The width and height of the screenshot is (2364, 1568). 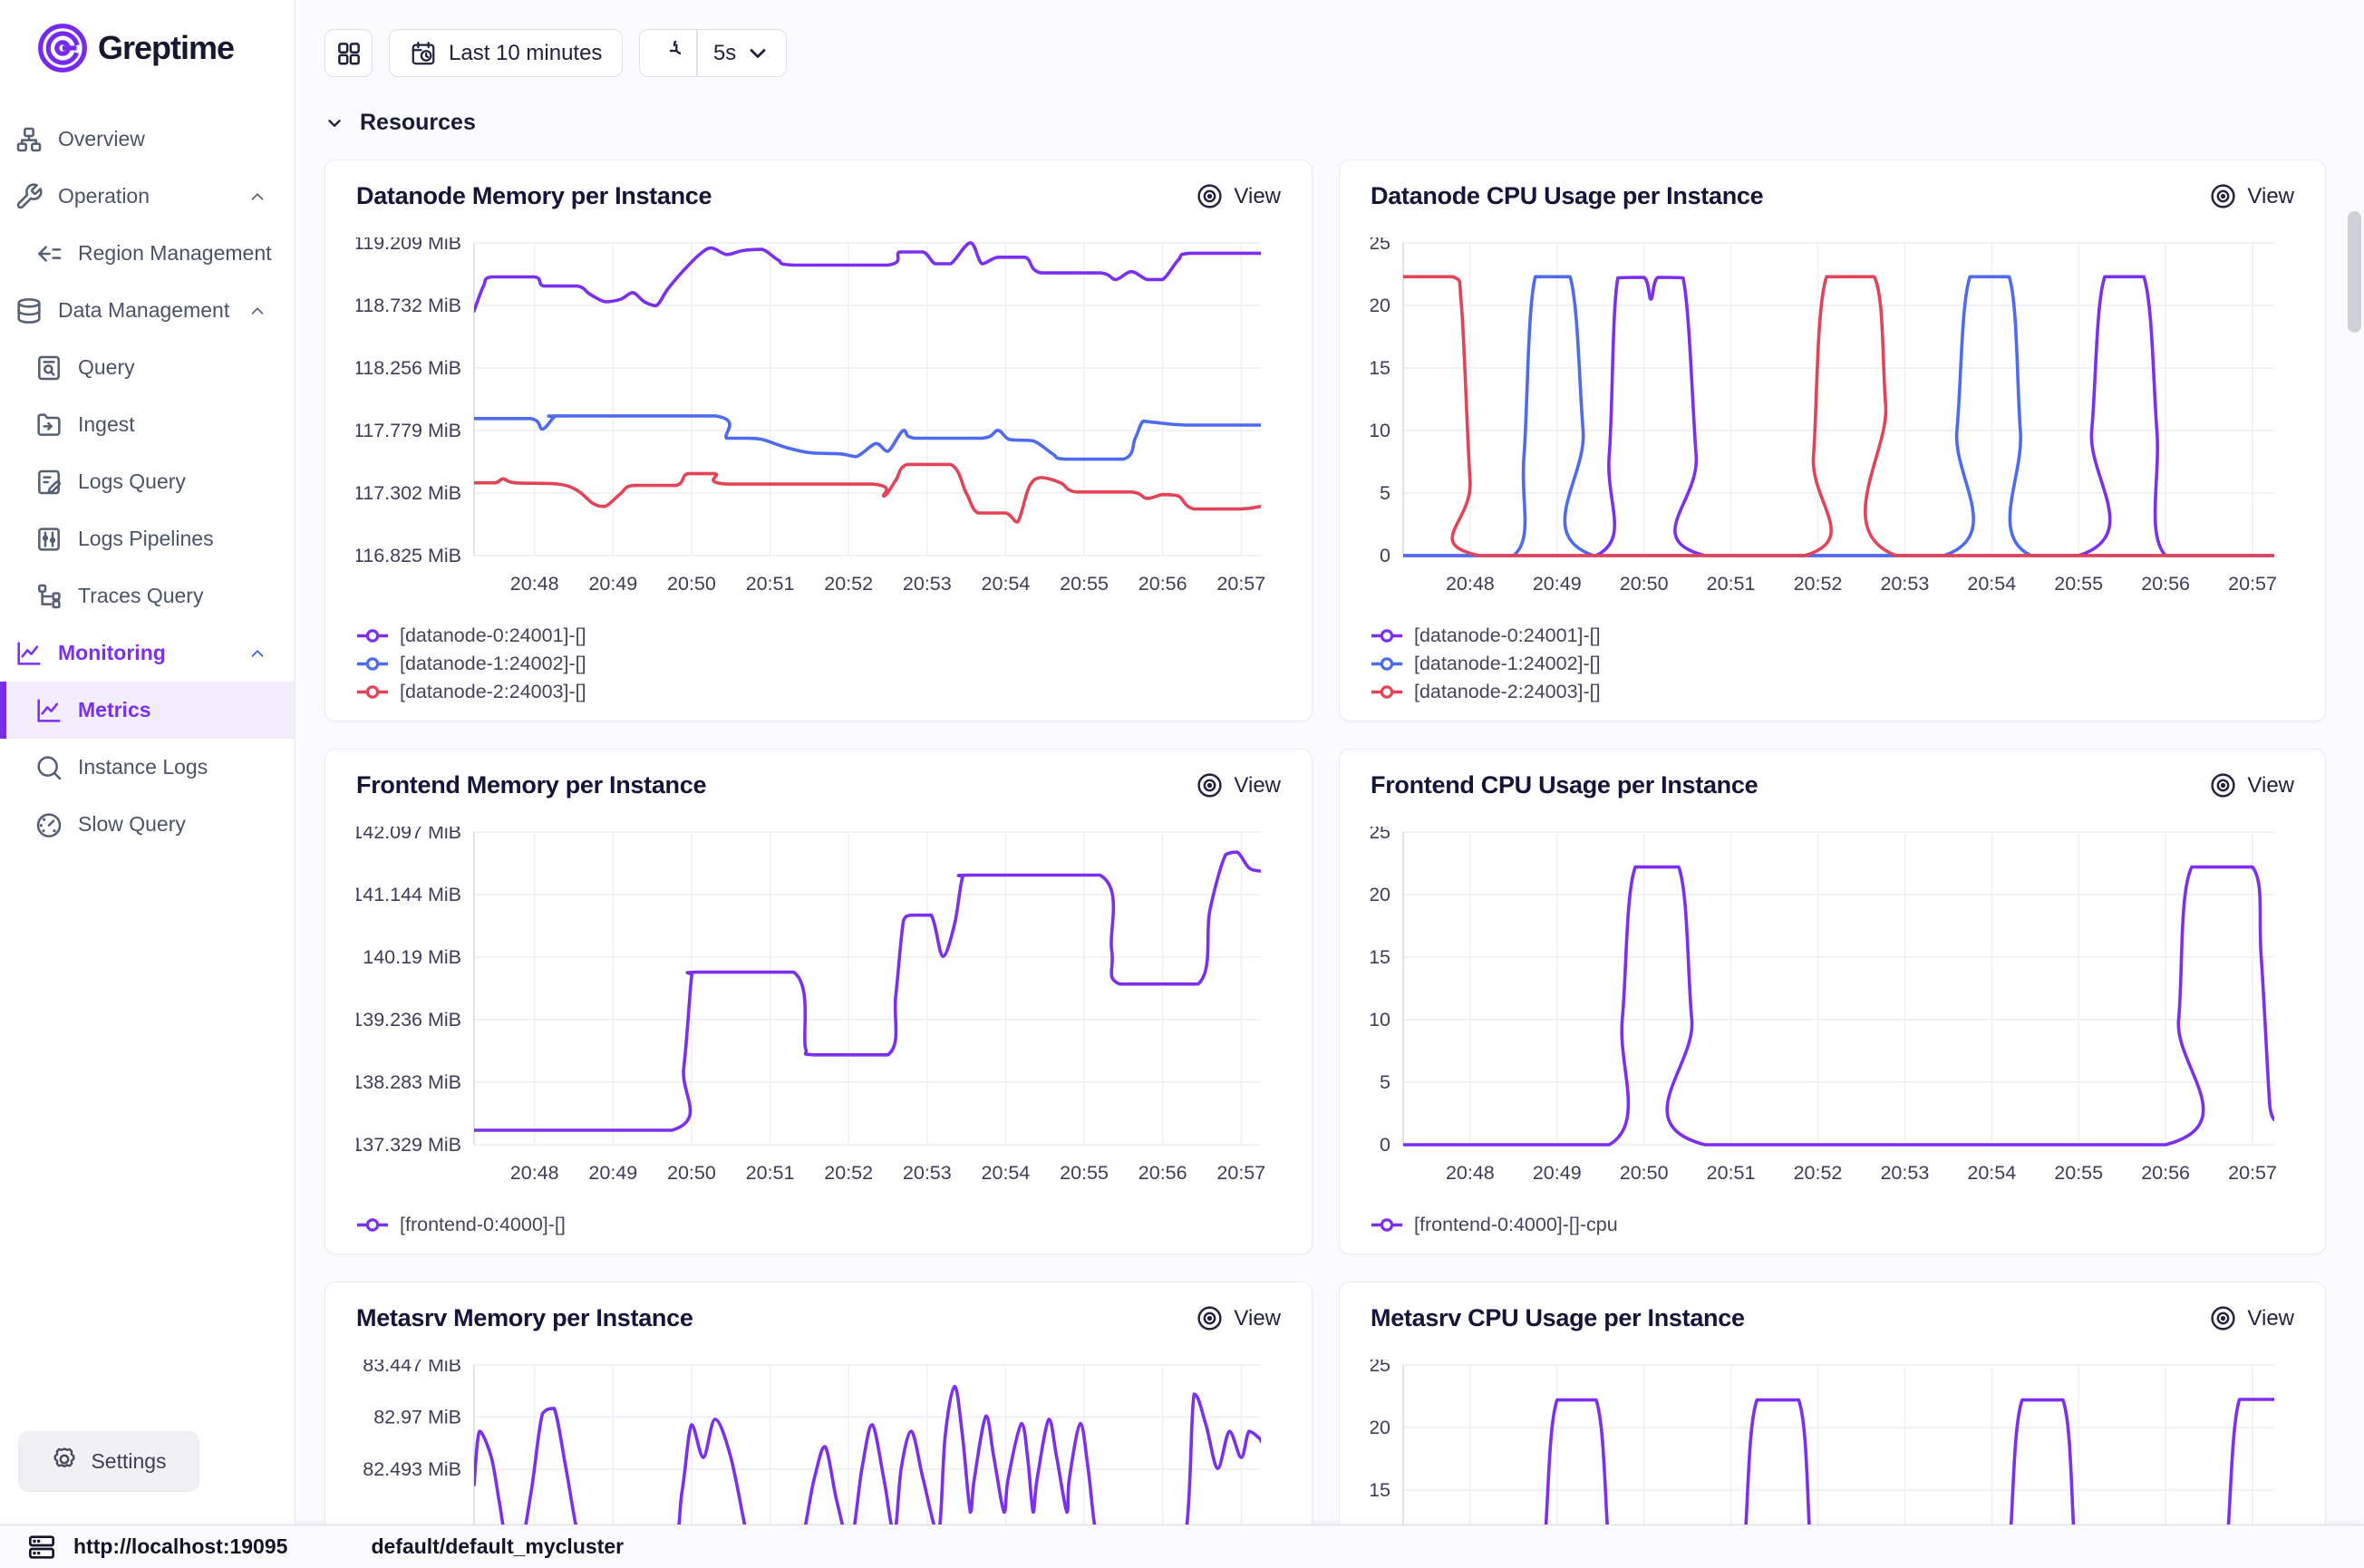 What do you see at coordinates (1380, 1368) in the screenshot?
I see `svg-text: 25` at bounding box center [1380, 1368].